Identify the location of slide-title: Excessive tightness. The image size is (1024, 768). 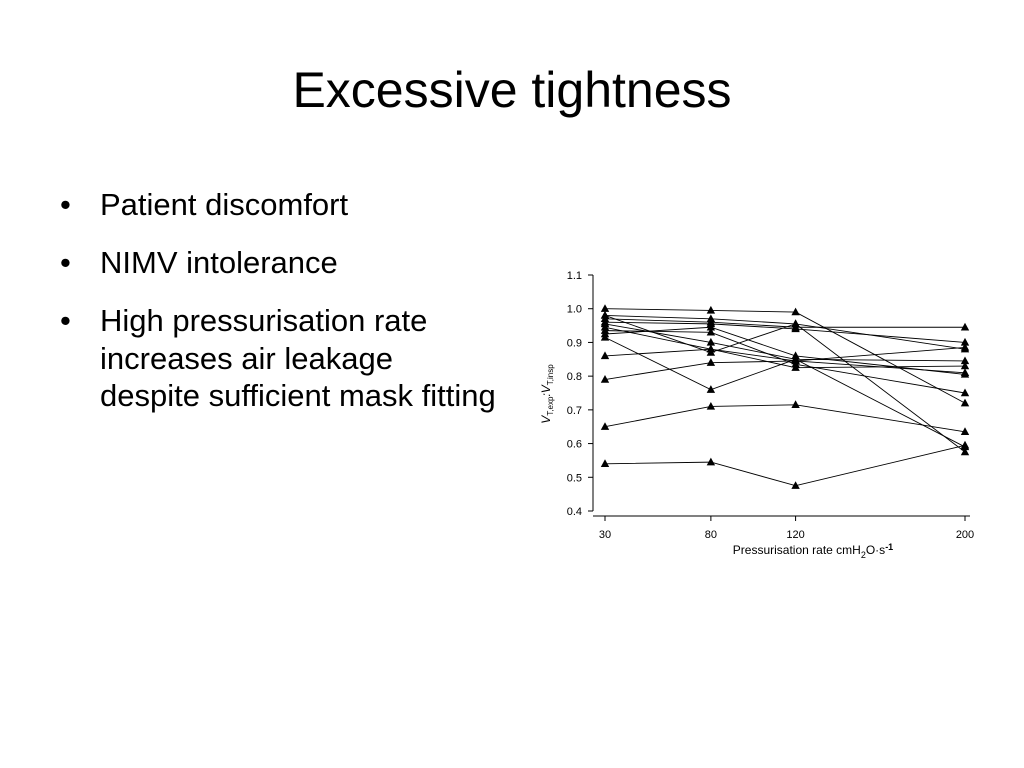
(512, 90).